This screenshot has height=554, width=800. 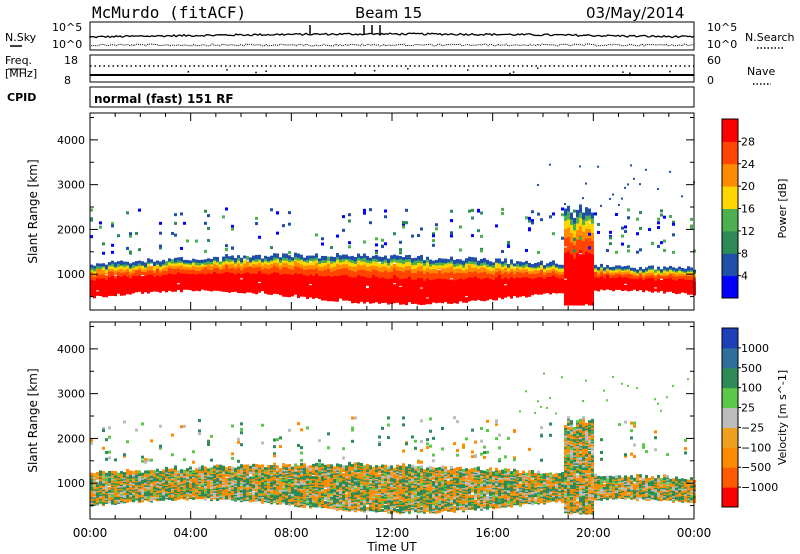 I want to click on nsky-tick-low: 10^0, so click(x=67, y=44).